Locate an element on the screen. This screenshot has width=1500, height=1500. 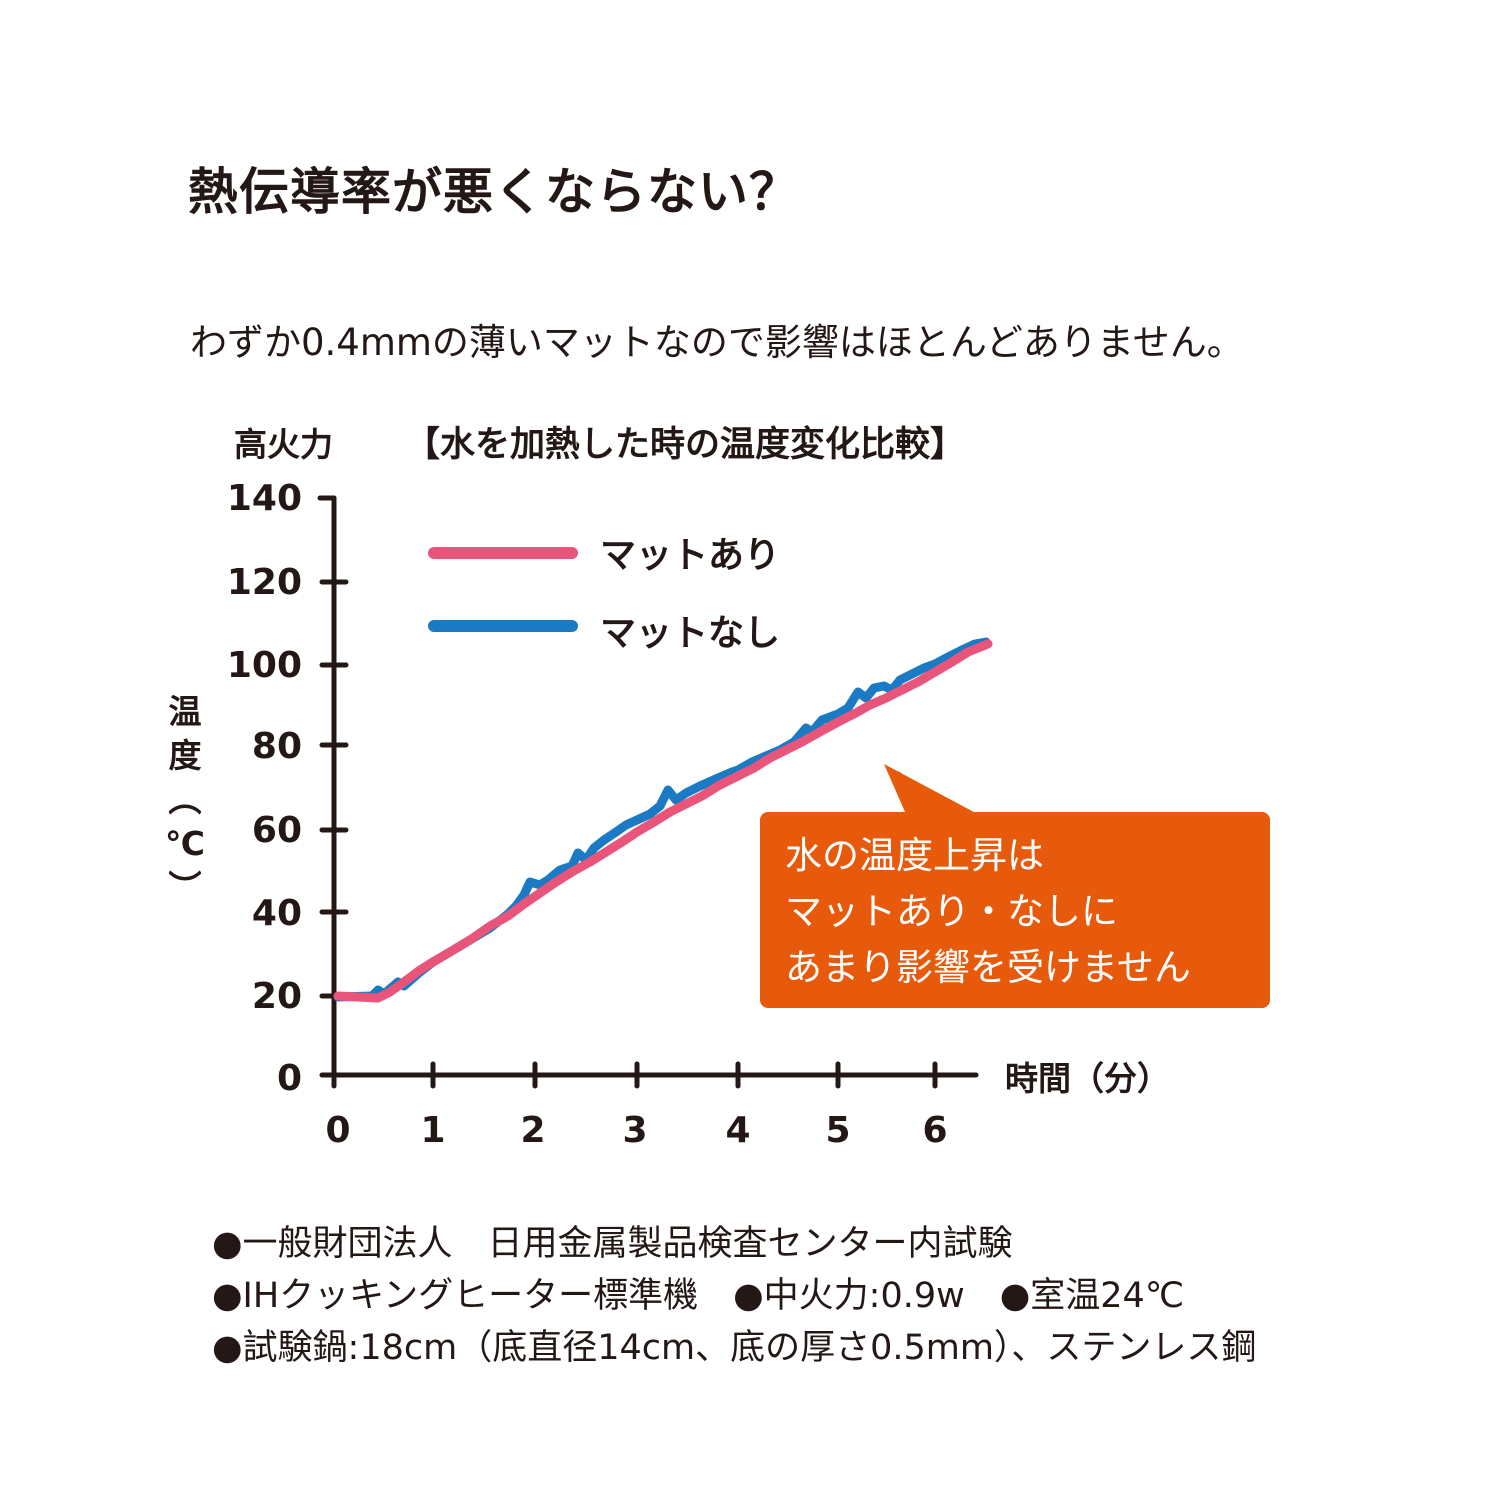
x-tick-label: 5 is located at coordinates (838, 1130).